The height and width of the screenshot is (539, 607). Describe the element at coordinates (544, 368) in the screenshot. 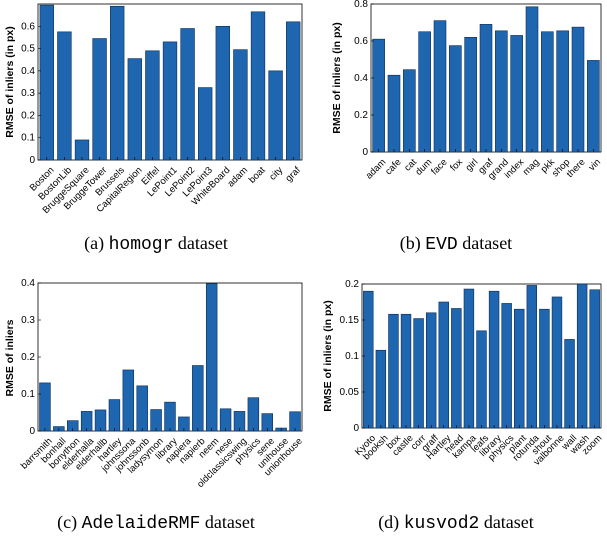

I see `bar-shout` at that location.